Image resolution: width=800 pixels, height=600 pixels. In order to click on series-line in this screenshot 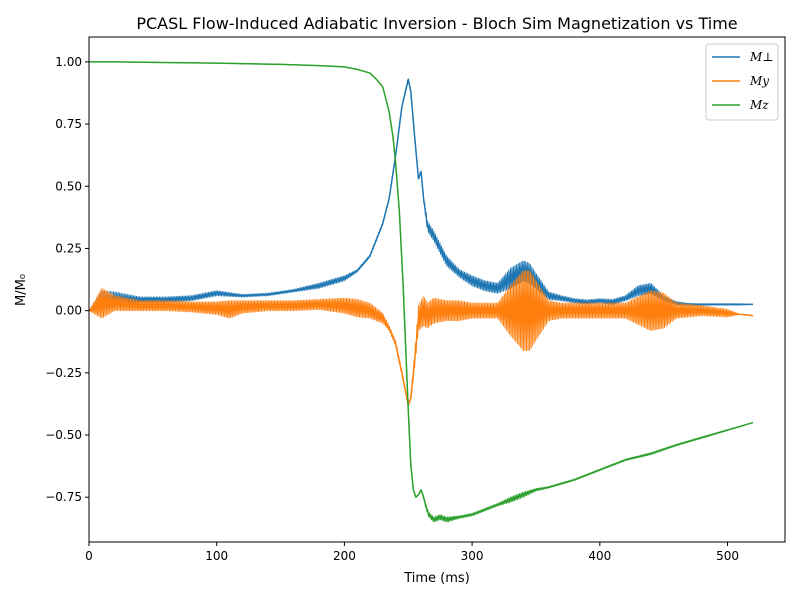, I will do `click(421, 354)`.